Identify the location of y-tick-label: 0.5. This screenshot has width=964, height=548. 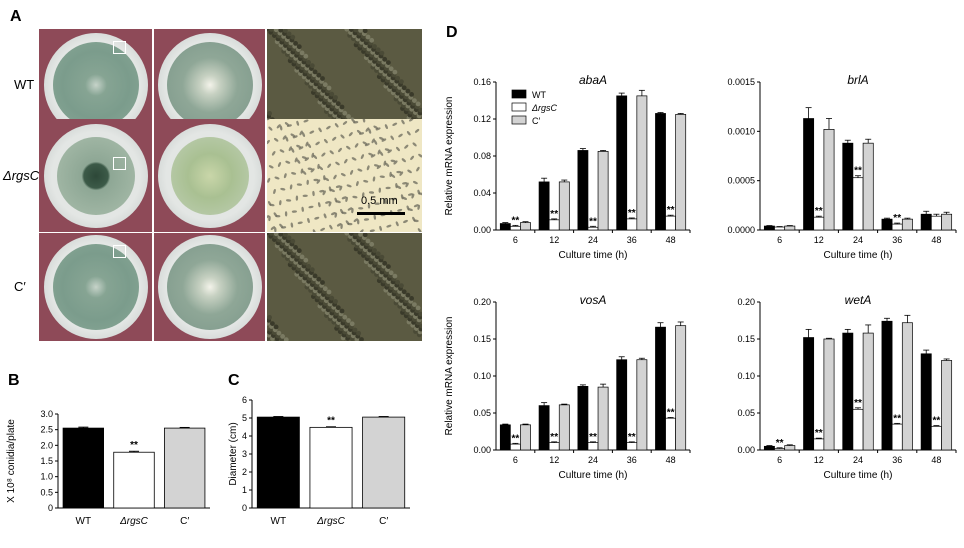
(46, 492).